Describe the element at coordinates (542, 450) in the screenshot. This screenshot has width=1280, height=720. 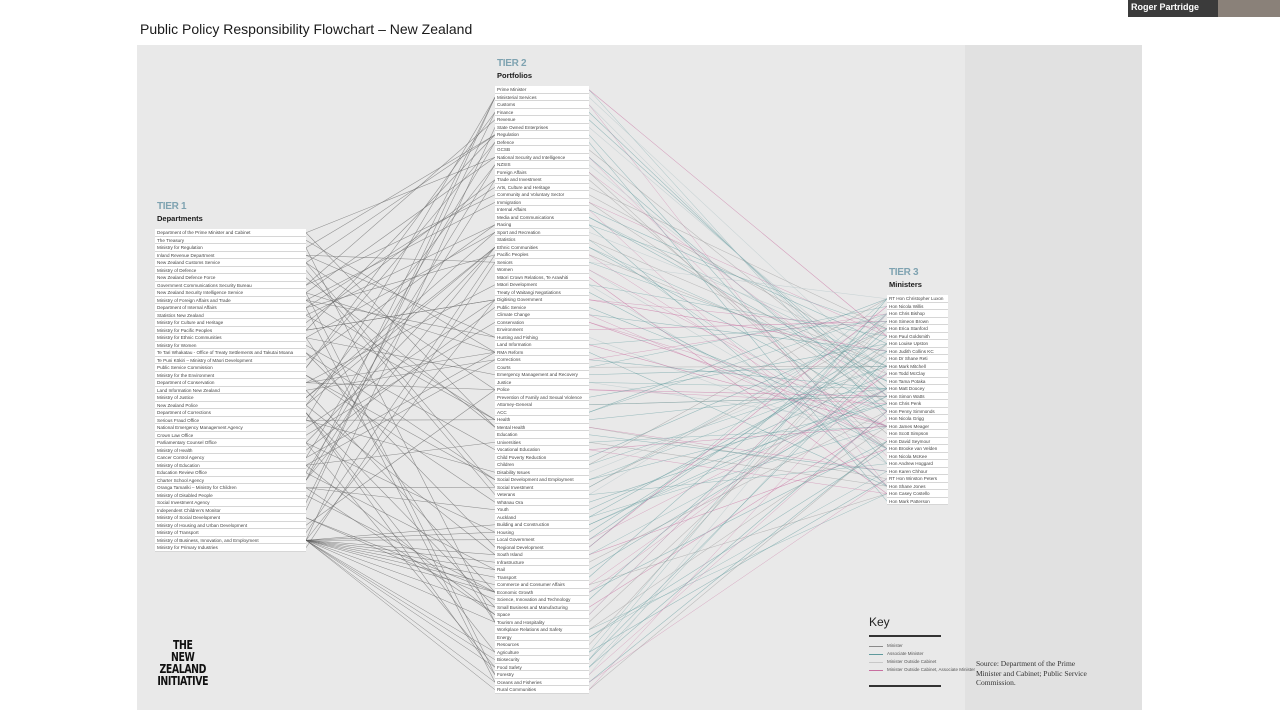
I see `portfolio-item: Vocational Education` at that location.